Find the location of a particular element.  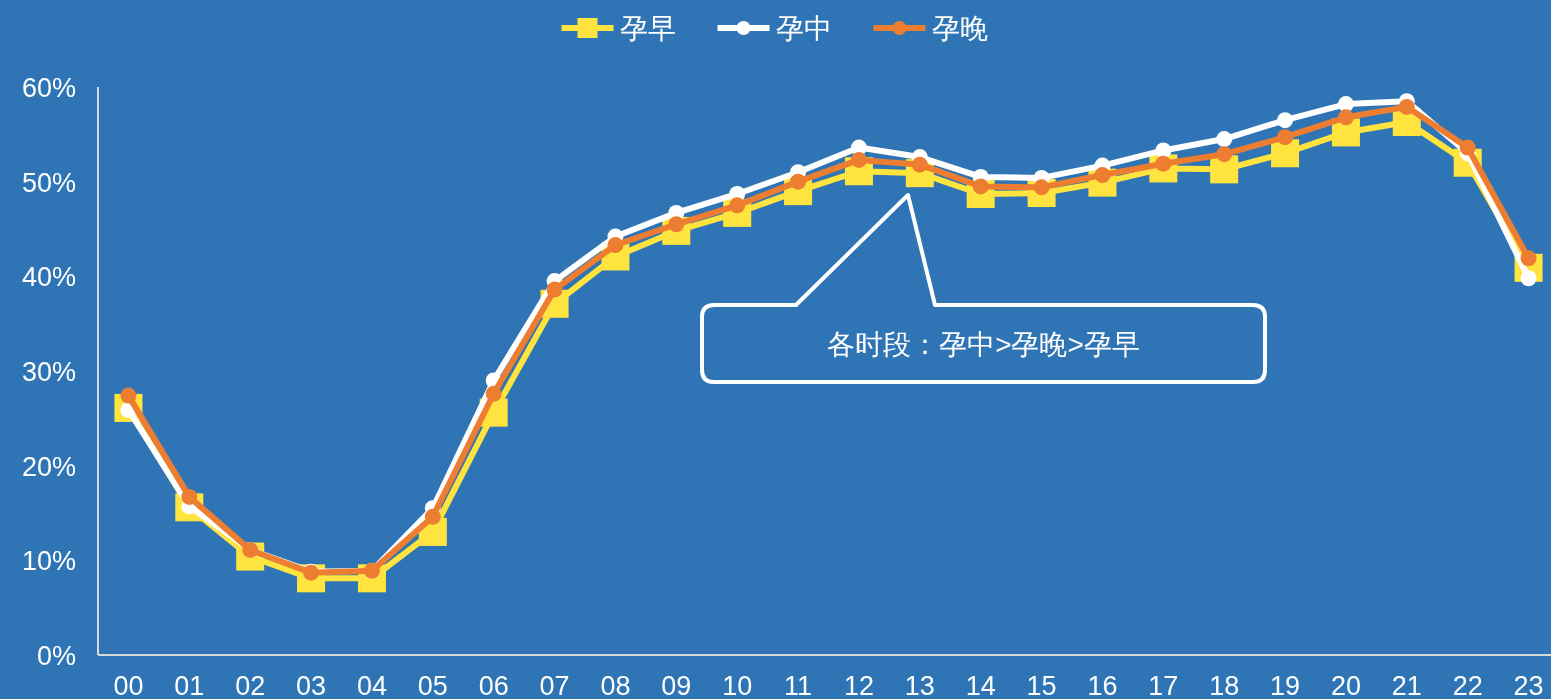

x-tick-label: 09 is located at coordinates (676, 685).